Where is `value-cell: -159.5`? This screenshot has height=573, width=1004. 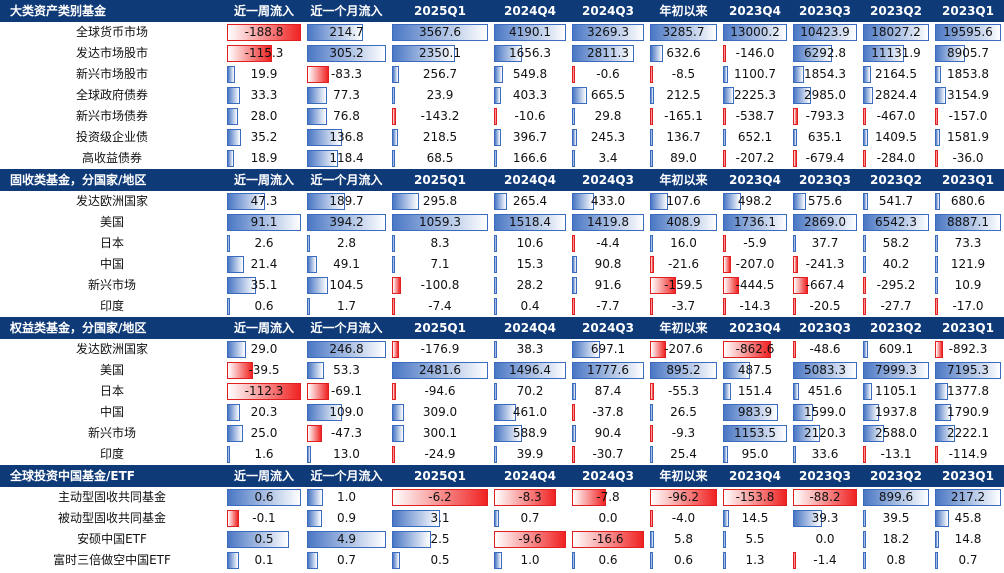
value-cell: -159.5 is located at coordinates (683, 285).